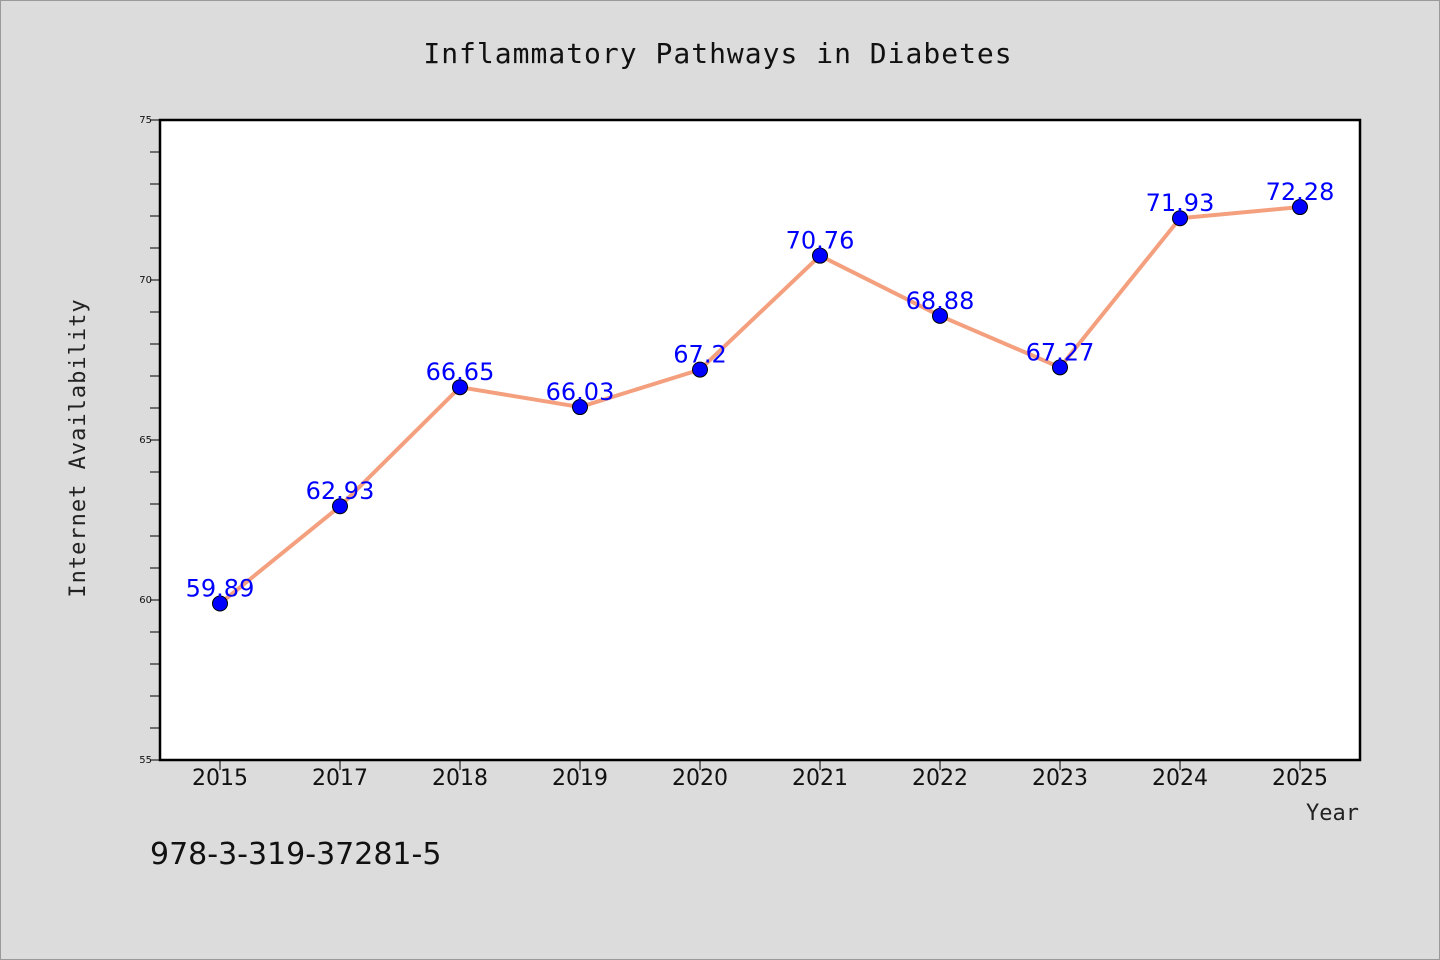 The image size is (1440, 960). Describe the element at coordinates (340, 491) in the screenshot. I see `data-label: 62.93` at that location.